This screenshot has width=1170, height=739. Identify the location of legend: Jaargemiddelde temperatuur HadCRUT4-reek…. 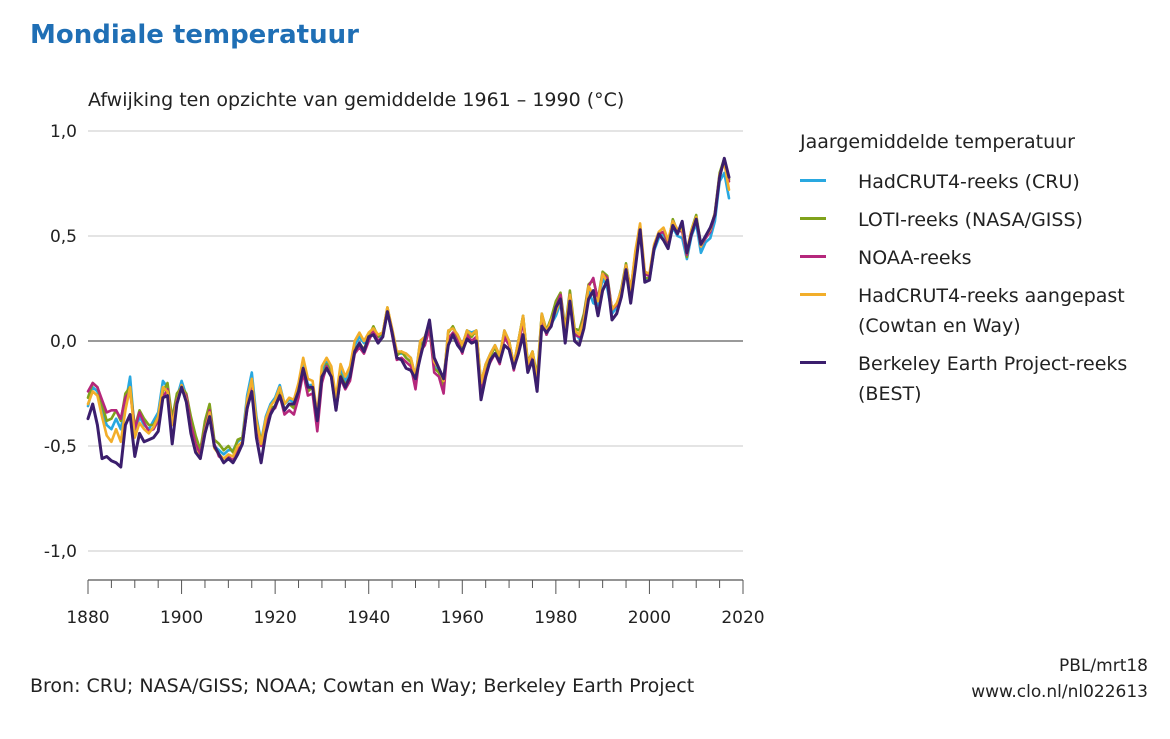
(980, 274).